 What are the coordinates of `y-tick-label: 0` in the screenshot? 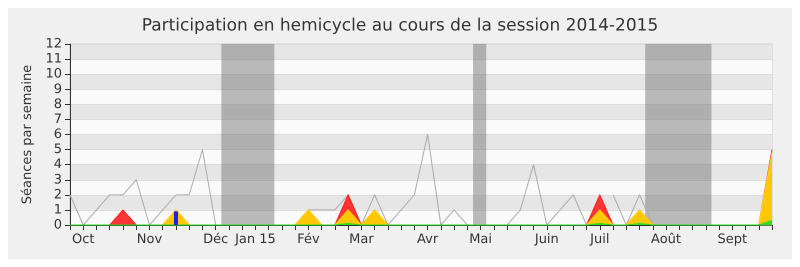 It's located at (58, 225).